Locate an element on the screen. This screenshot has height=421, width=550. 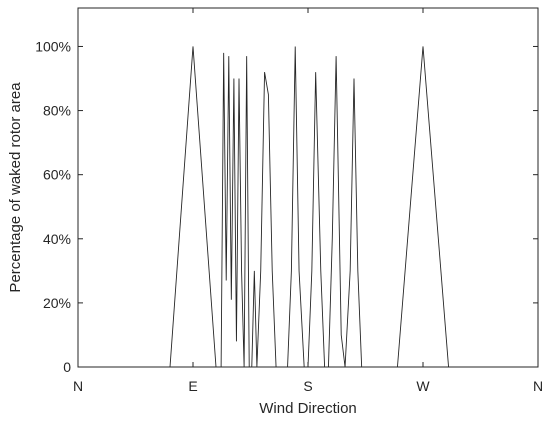
y-axis-label: Percentage of waked rotor area is located at coordinates (15, 187).